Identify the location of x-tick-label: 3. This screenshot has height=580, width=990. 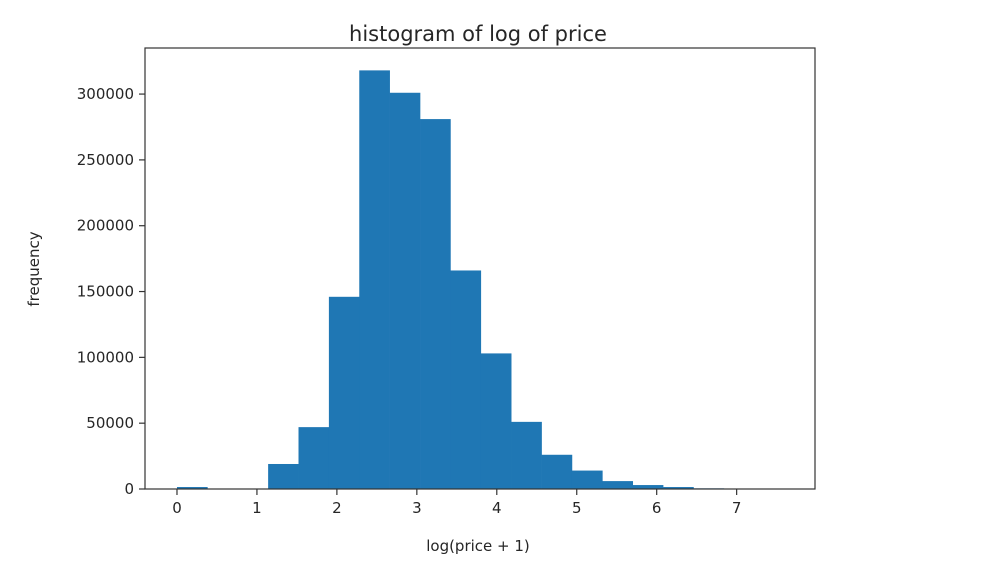
(417, 508).